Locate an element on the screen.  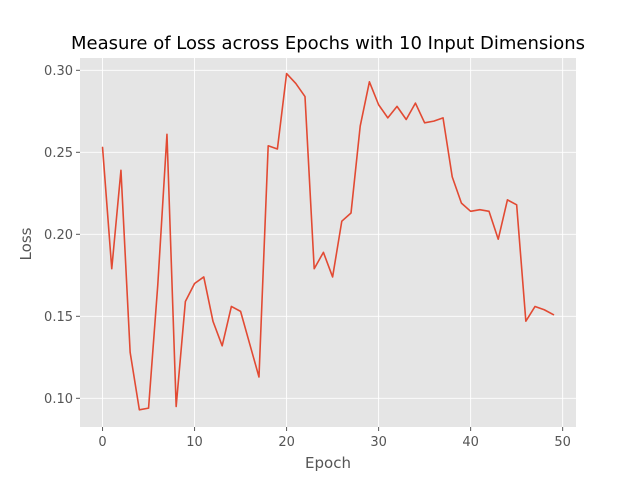
x-tick-label: 30 is located at coordinates (378, 442).